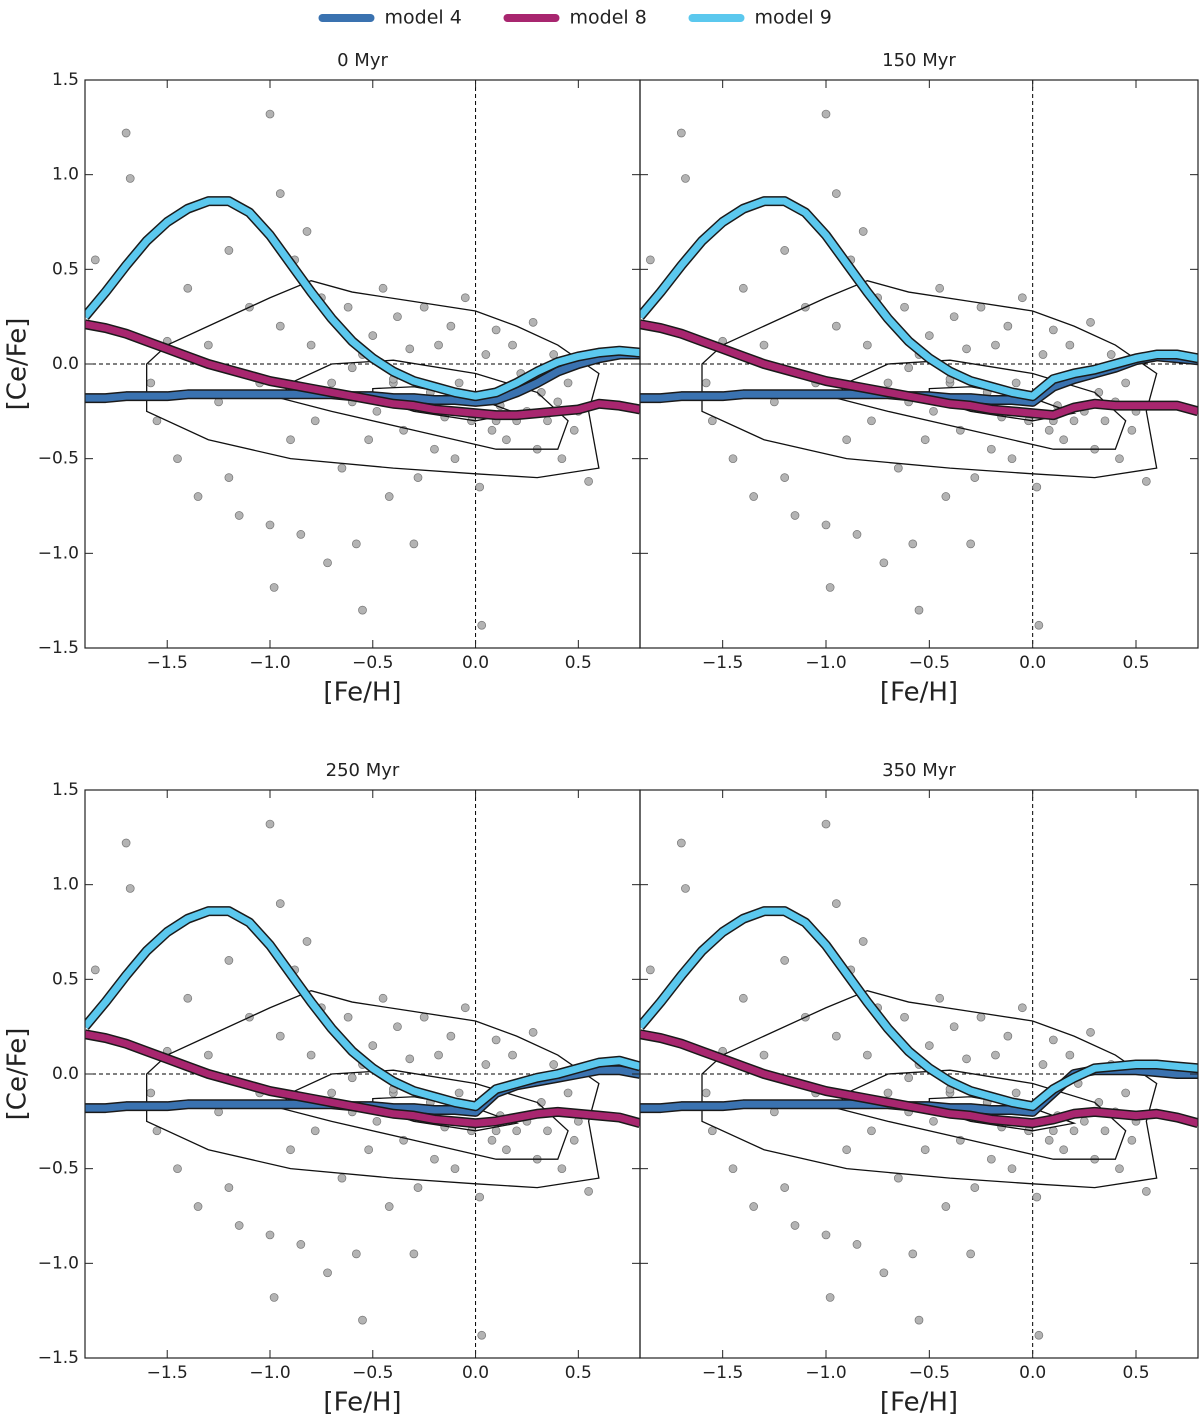 Image resolution: width=1200 pixels, height=1424 pixels. I want to click on legend-label: model 9, so click(793, 18).